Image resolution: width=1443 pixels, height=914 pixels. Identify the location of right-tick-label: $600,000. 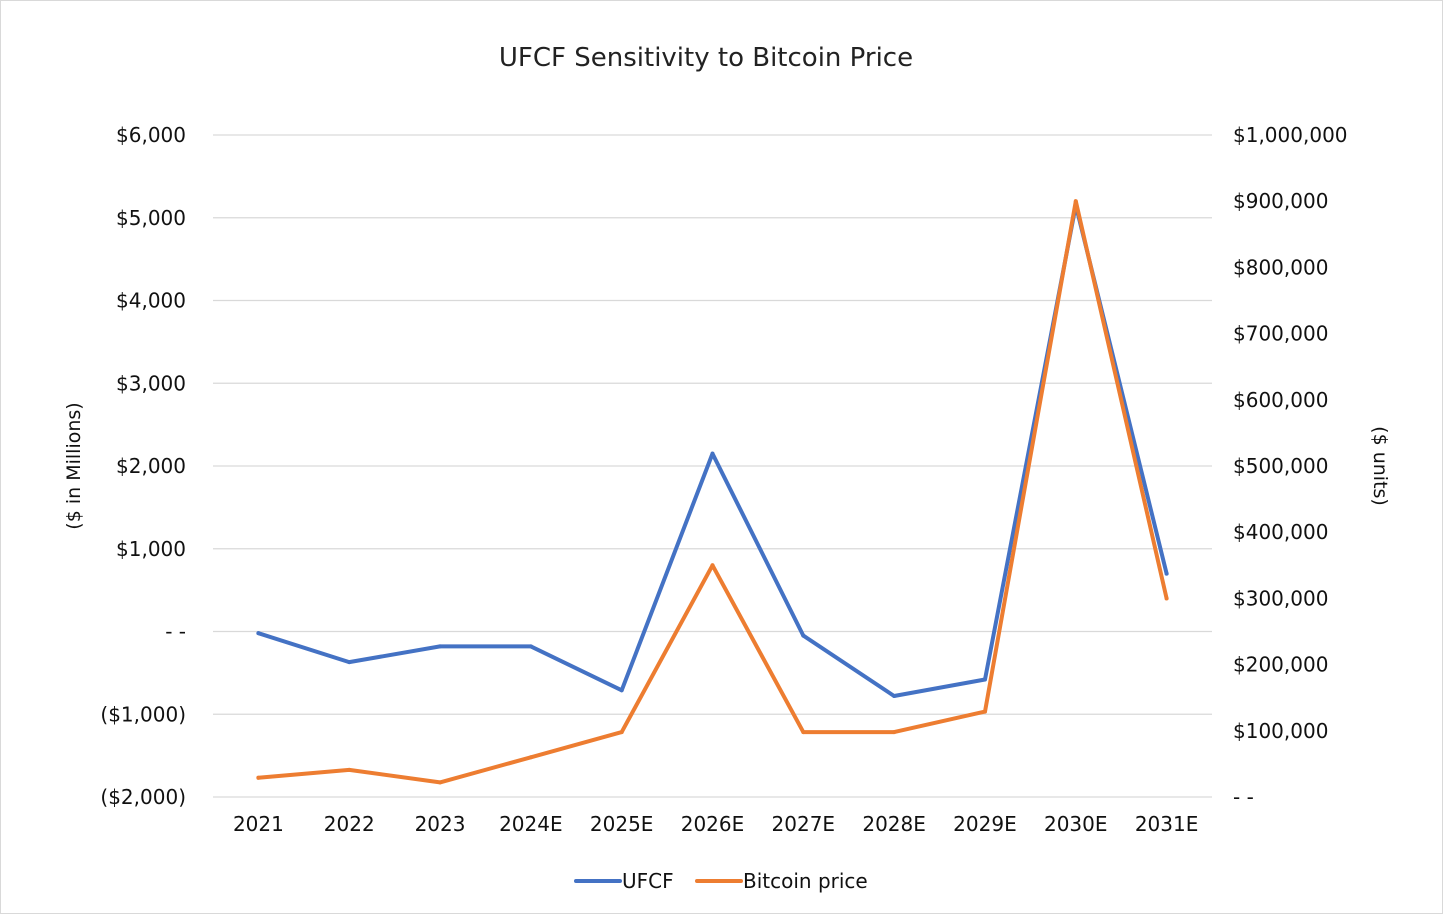
(1280, 400).